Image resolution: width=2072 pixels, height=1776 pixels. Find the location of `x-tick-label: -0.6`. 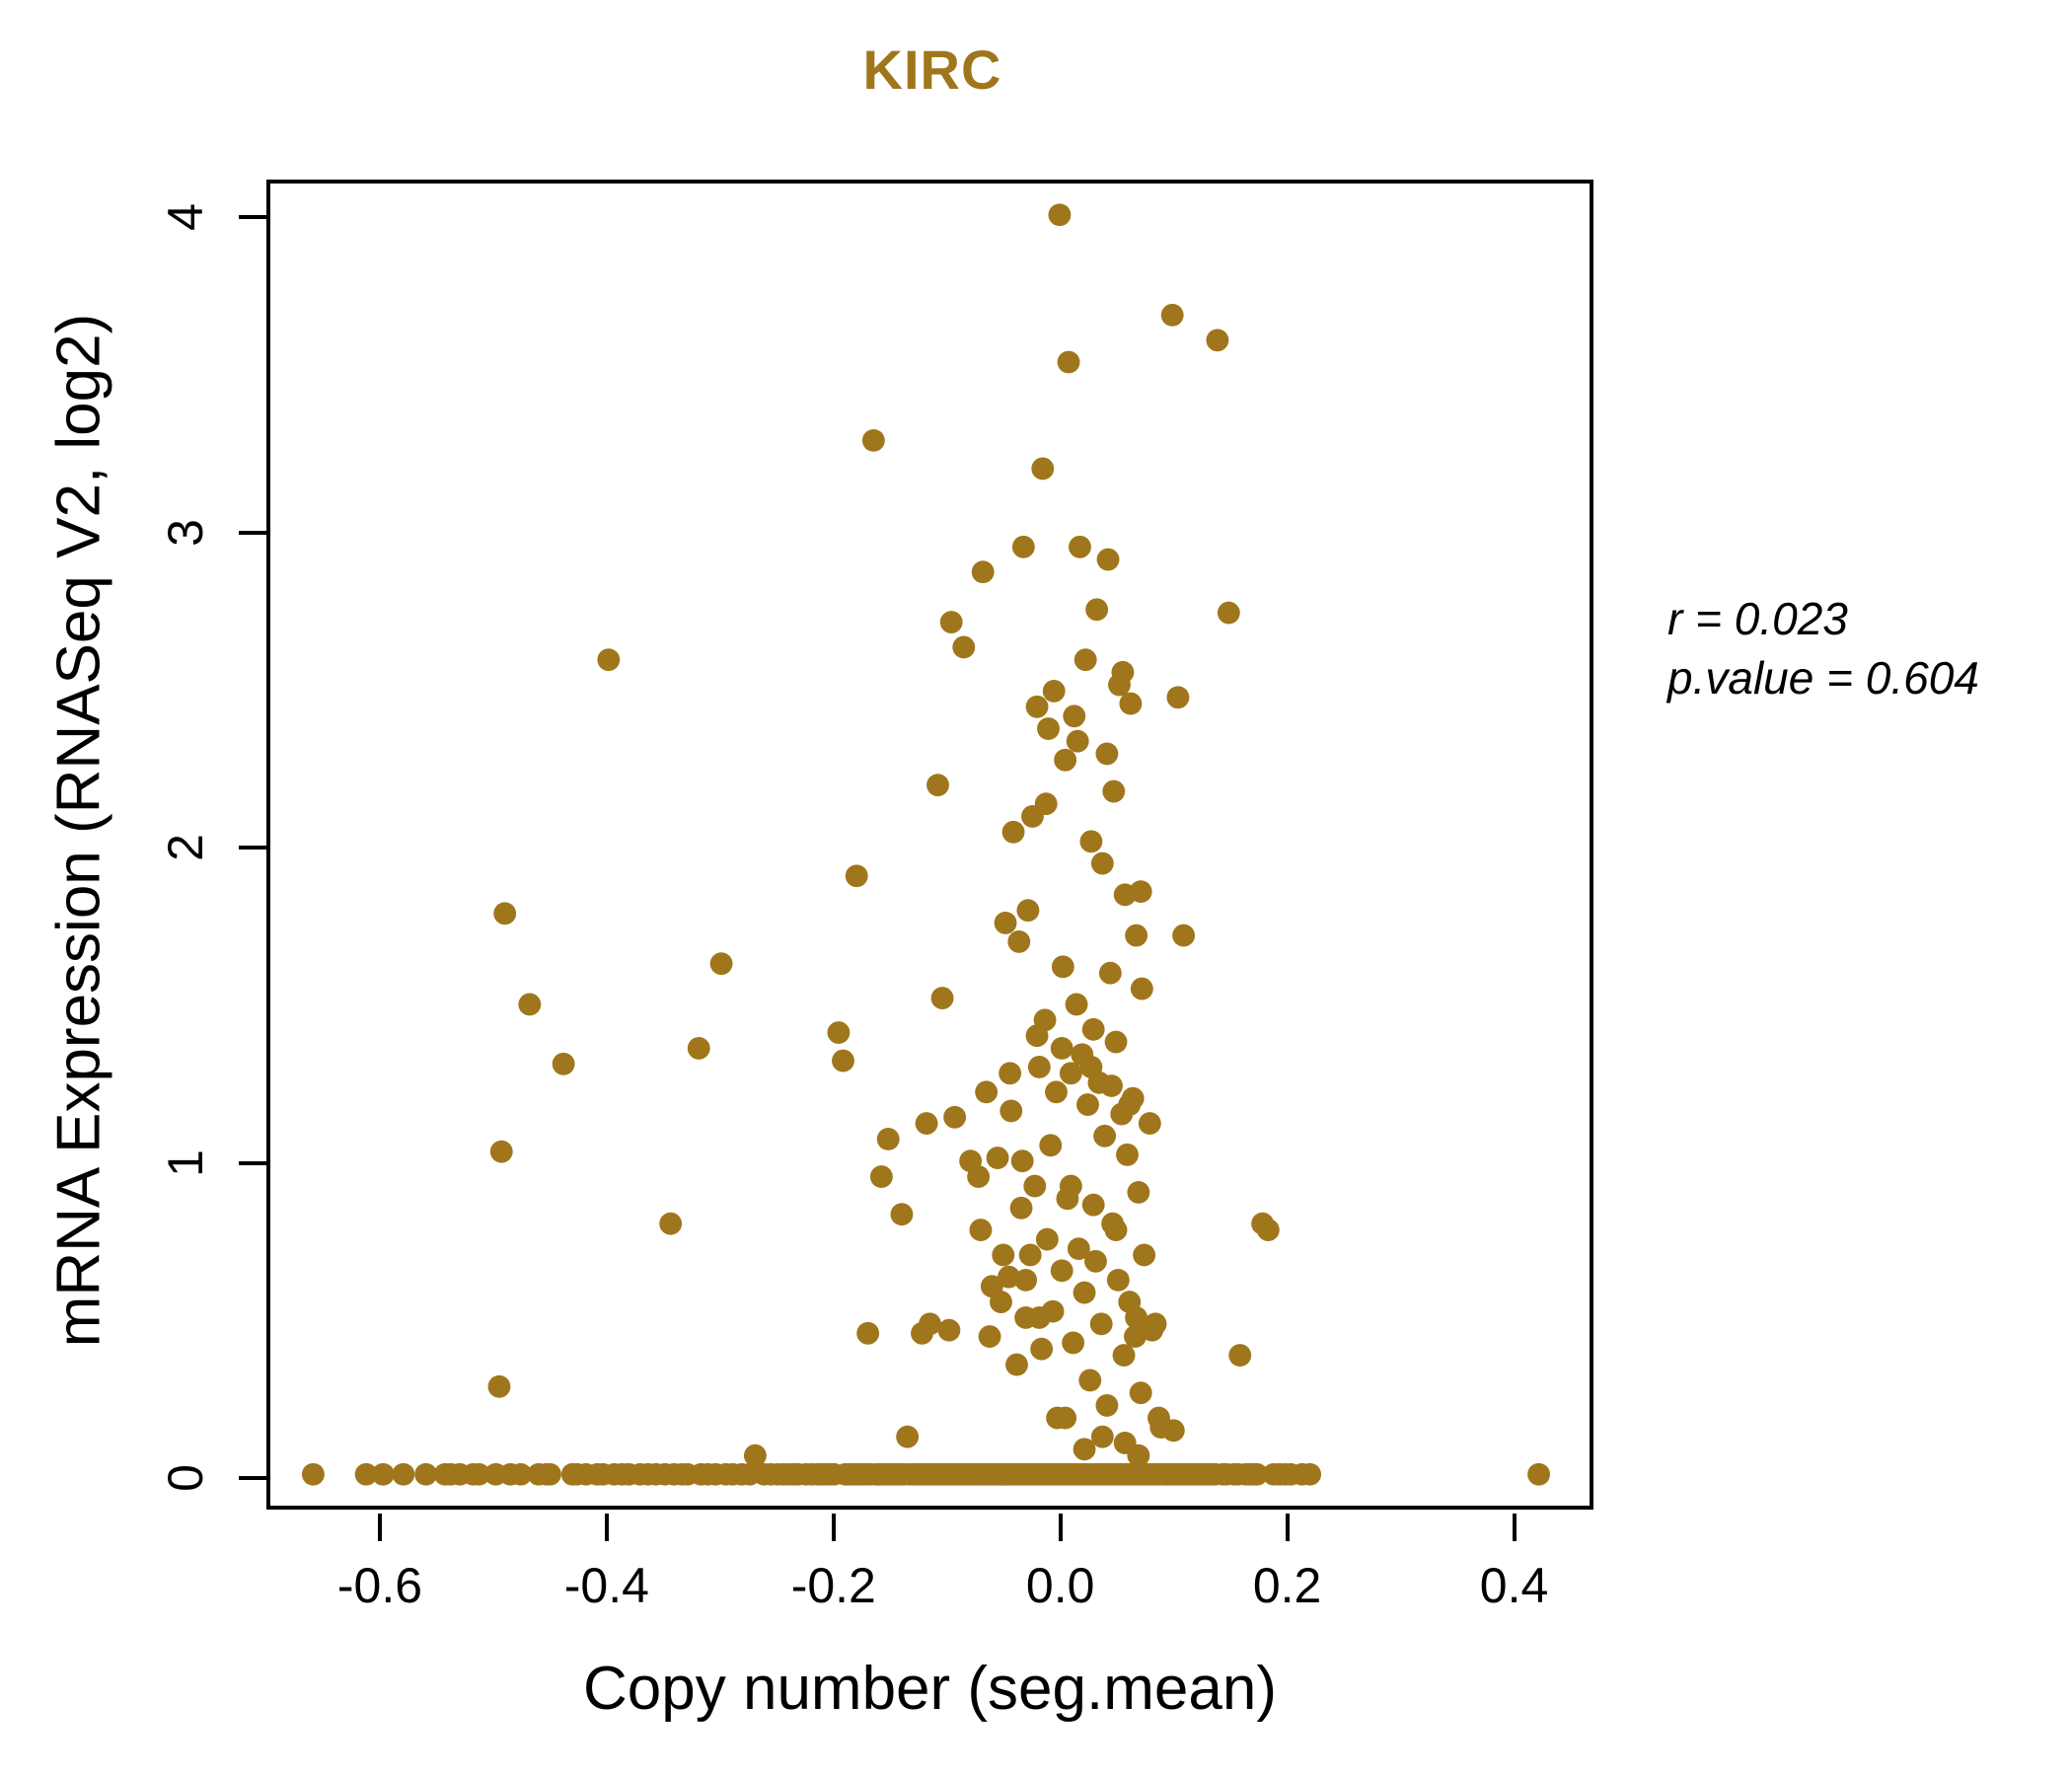

x-tick-label: -0.6 is located at coordinates (379, 1586).